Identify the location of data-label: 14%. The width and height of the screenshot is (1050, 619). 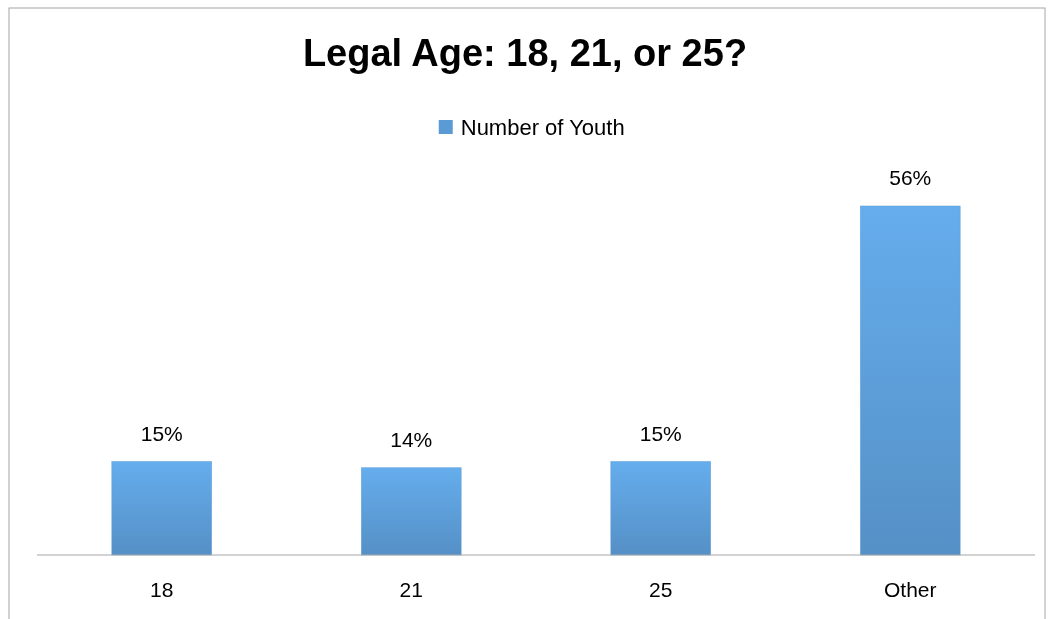
(411, 440).